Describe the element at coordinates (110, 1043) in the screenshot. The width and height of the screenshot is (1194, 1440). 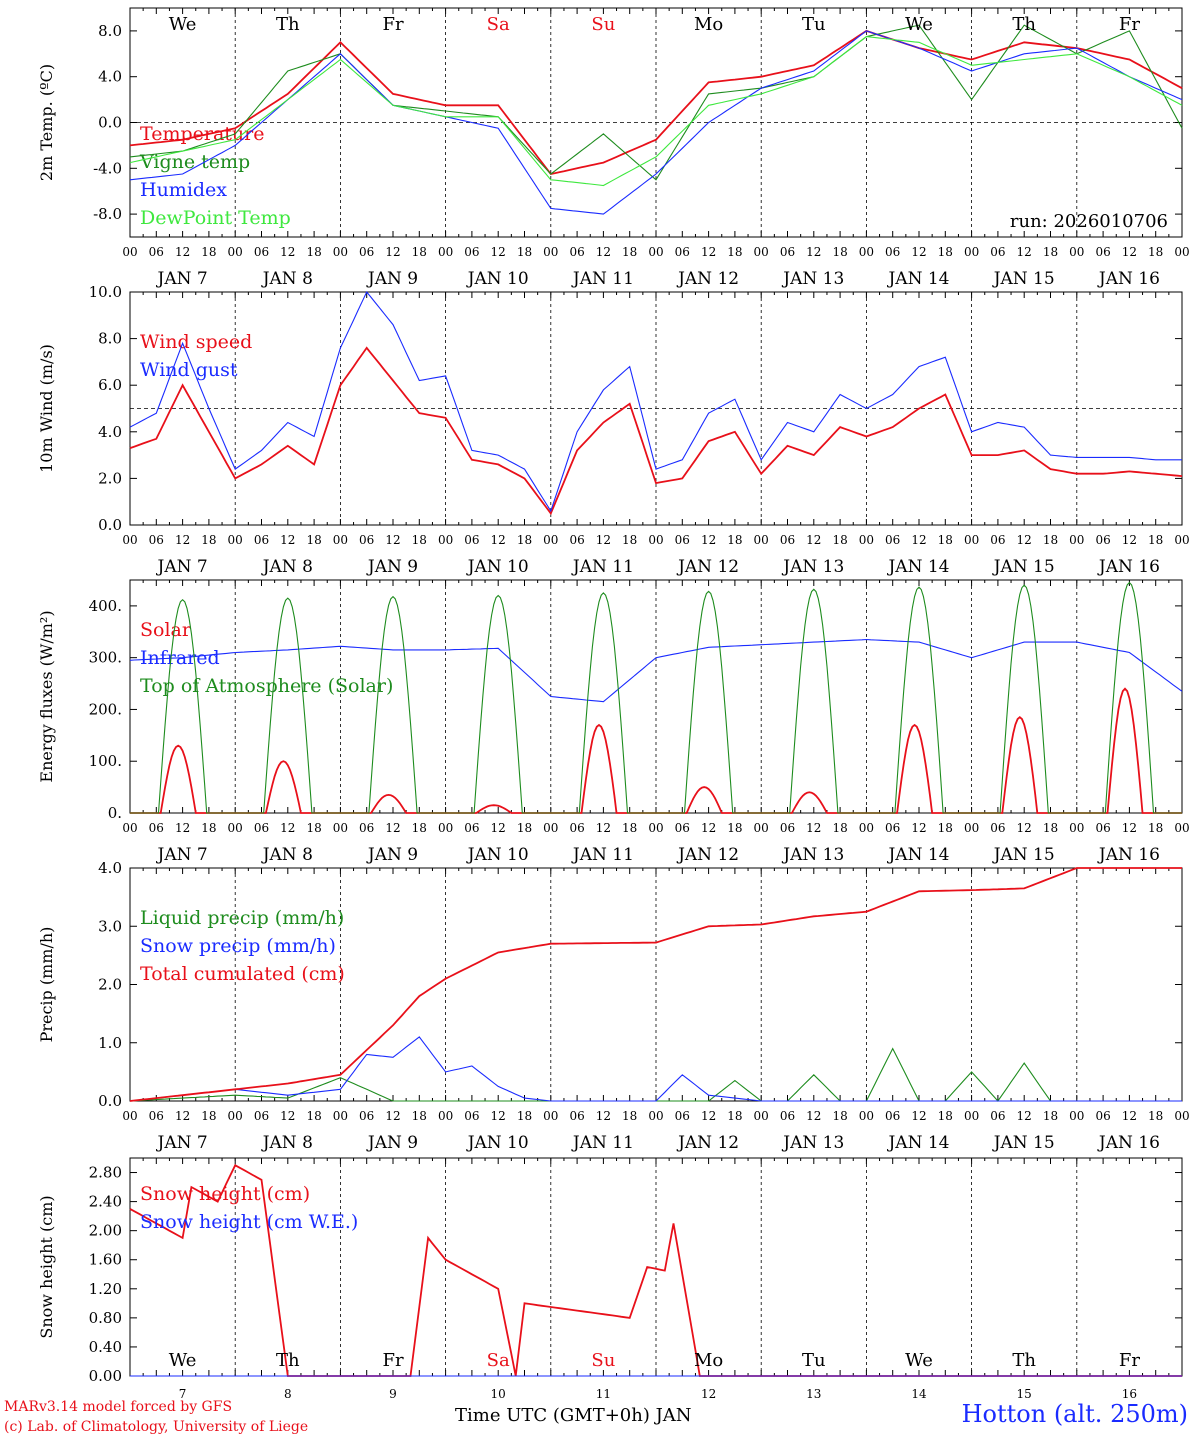
I see `y-tick-label: 1.0` at that location.